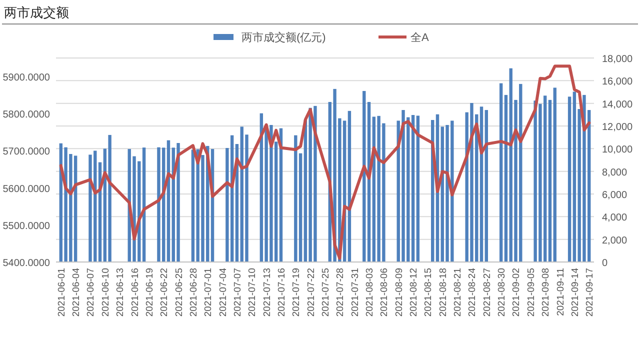 Image resolution: width=640 pixels, height=345 pixels. What do you see at coordinates (428, 292) in the screenshot?
I see `x-tick-label: 2021-08-15` at bounding box center [428, 292].